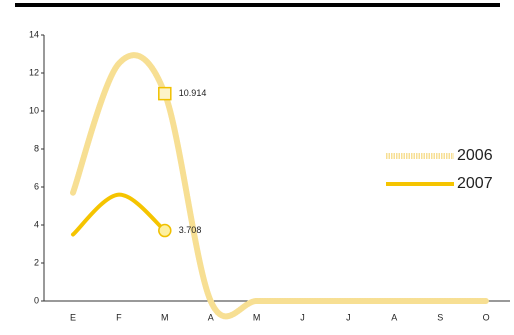 The height and width of the screenshot is (335, 514). I want to click on legend-text: 2006, so click(475, 155).